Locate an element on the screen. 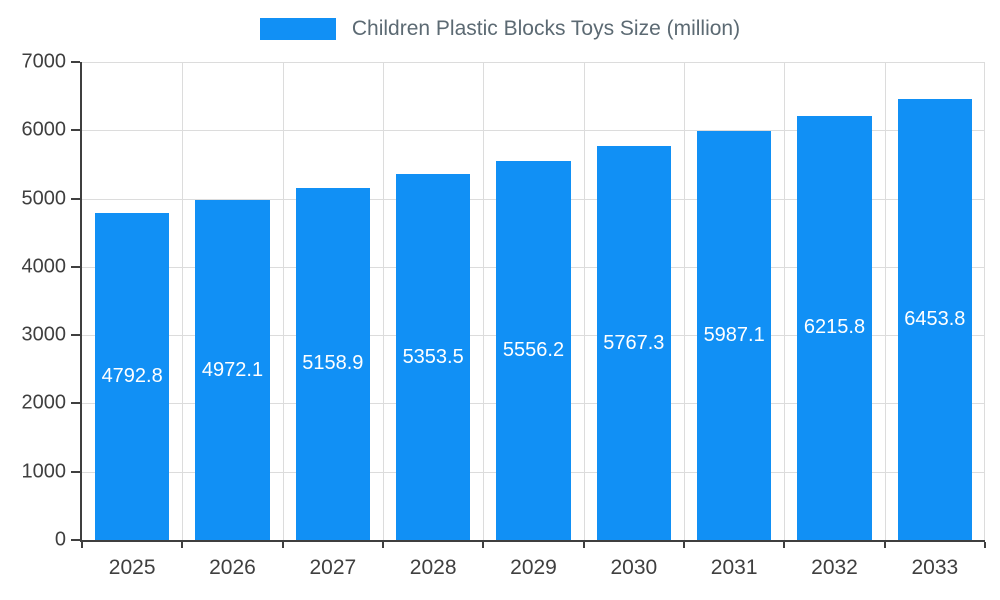  bar: 4972.1 is located at coordinates (232, 370).